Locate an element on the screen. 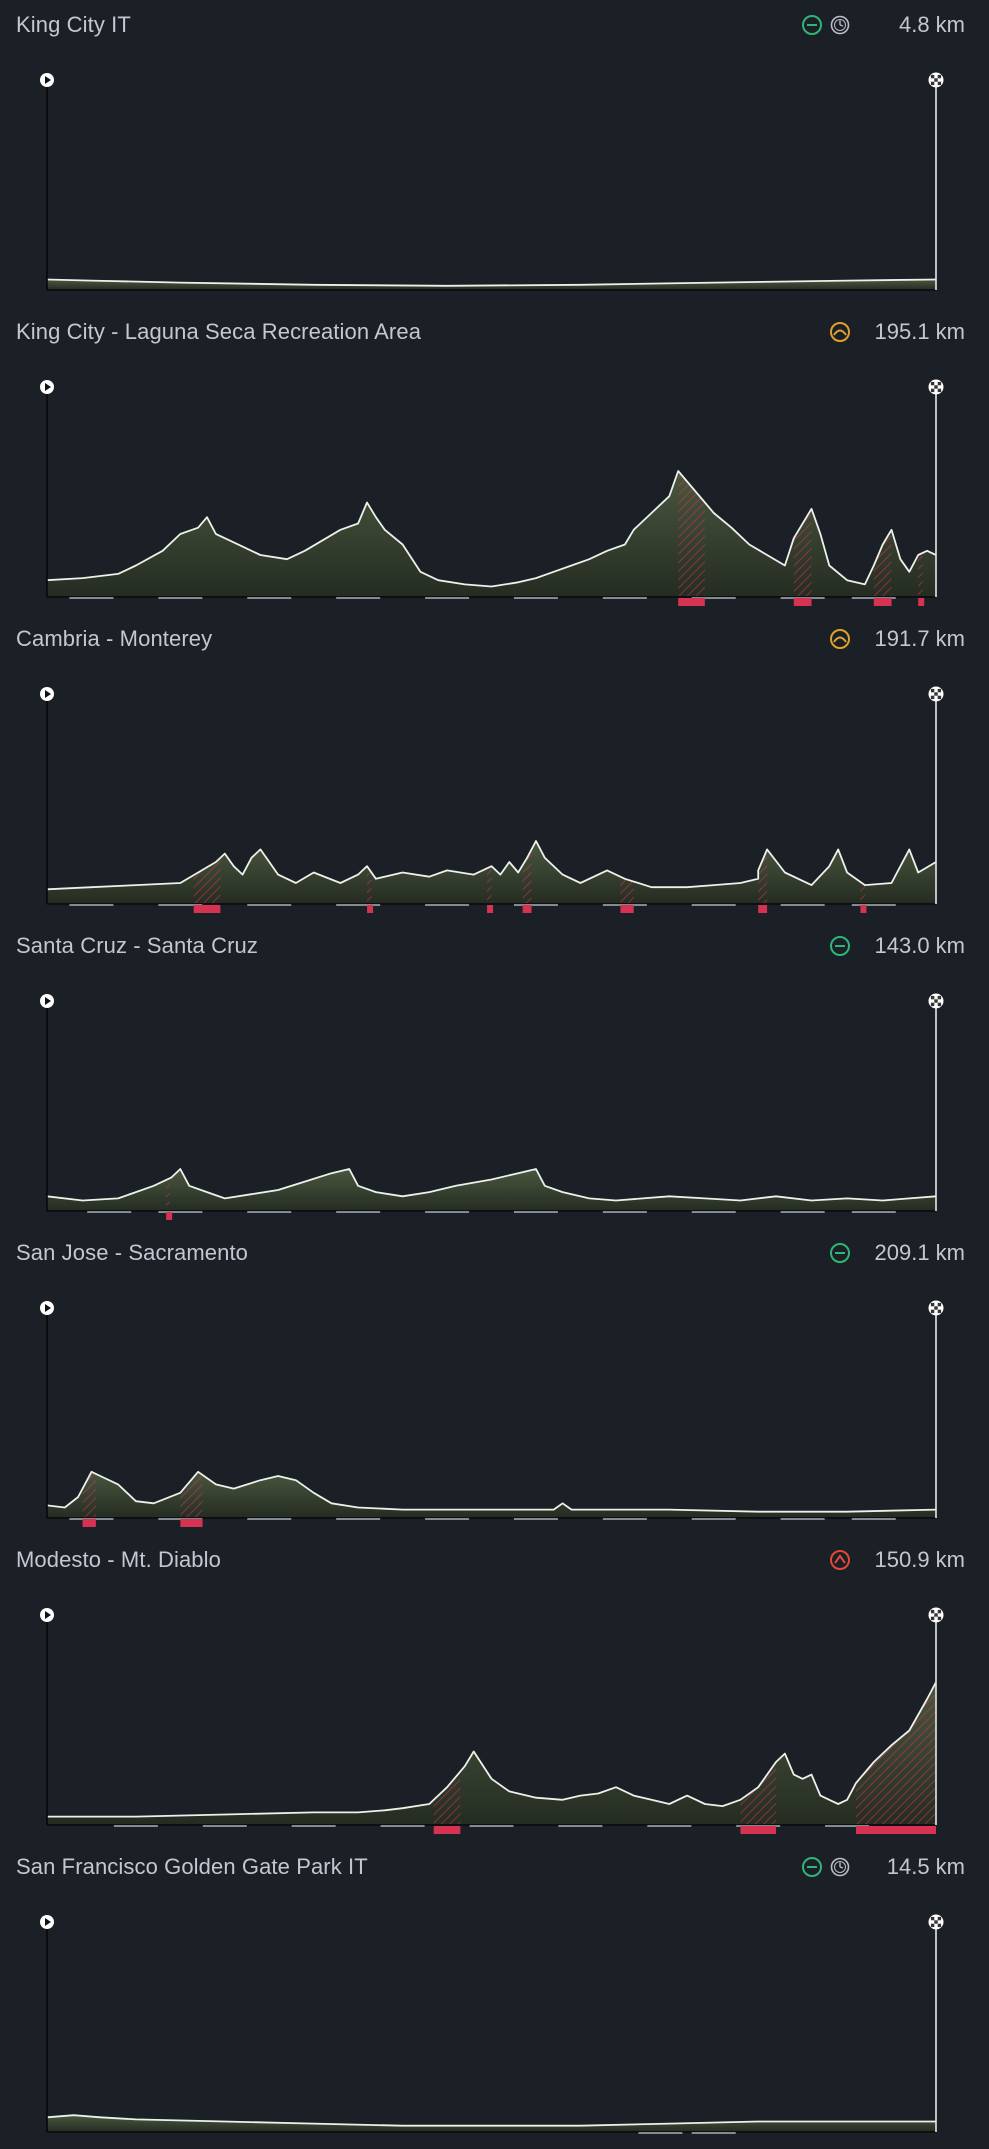 The width and height of the screenshot is (989, 2149). stage-title: Modesto - Mt. Diablo is located at coordinates (118, 1559).